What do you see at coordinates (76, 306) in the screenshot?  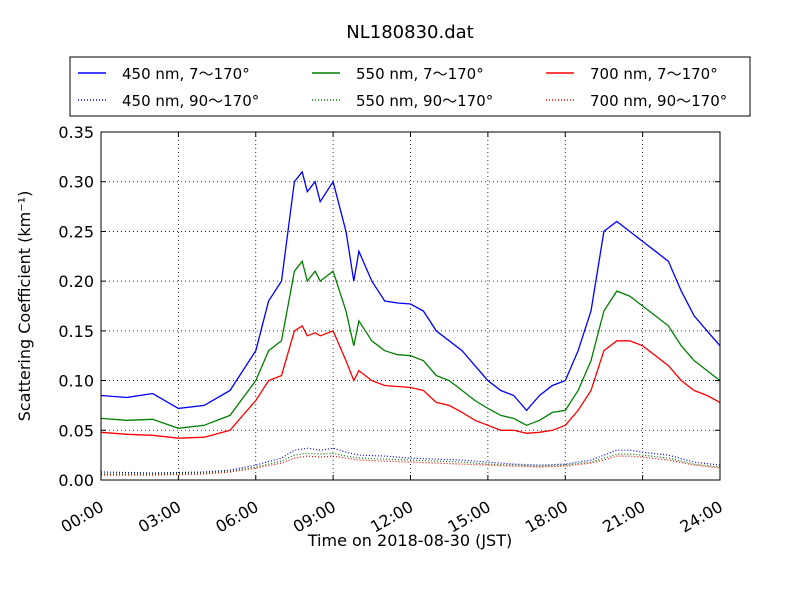 I see `y-tick-labels: 0.00 0.05 0.10 0.15 0.20 0.25 0.30 0.35` at bounding box center [76, 306].